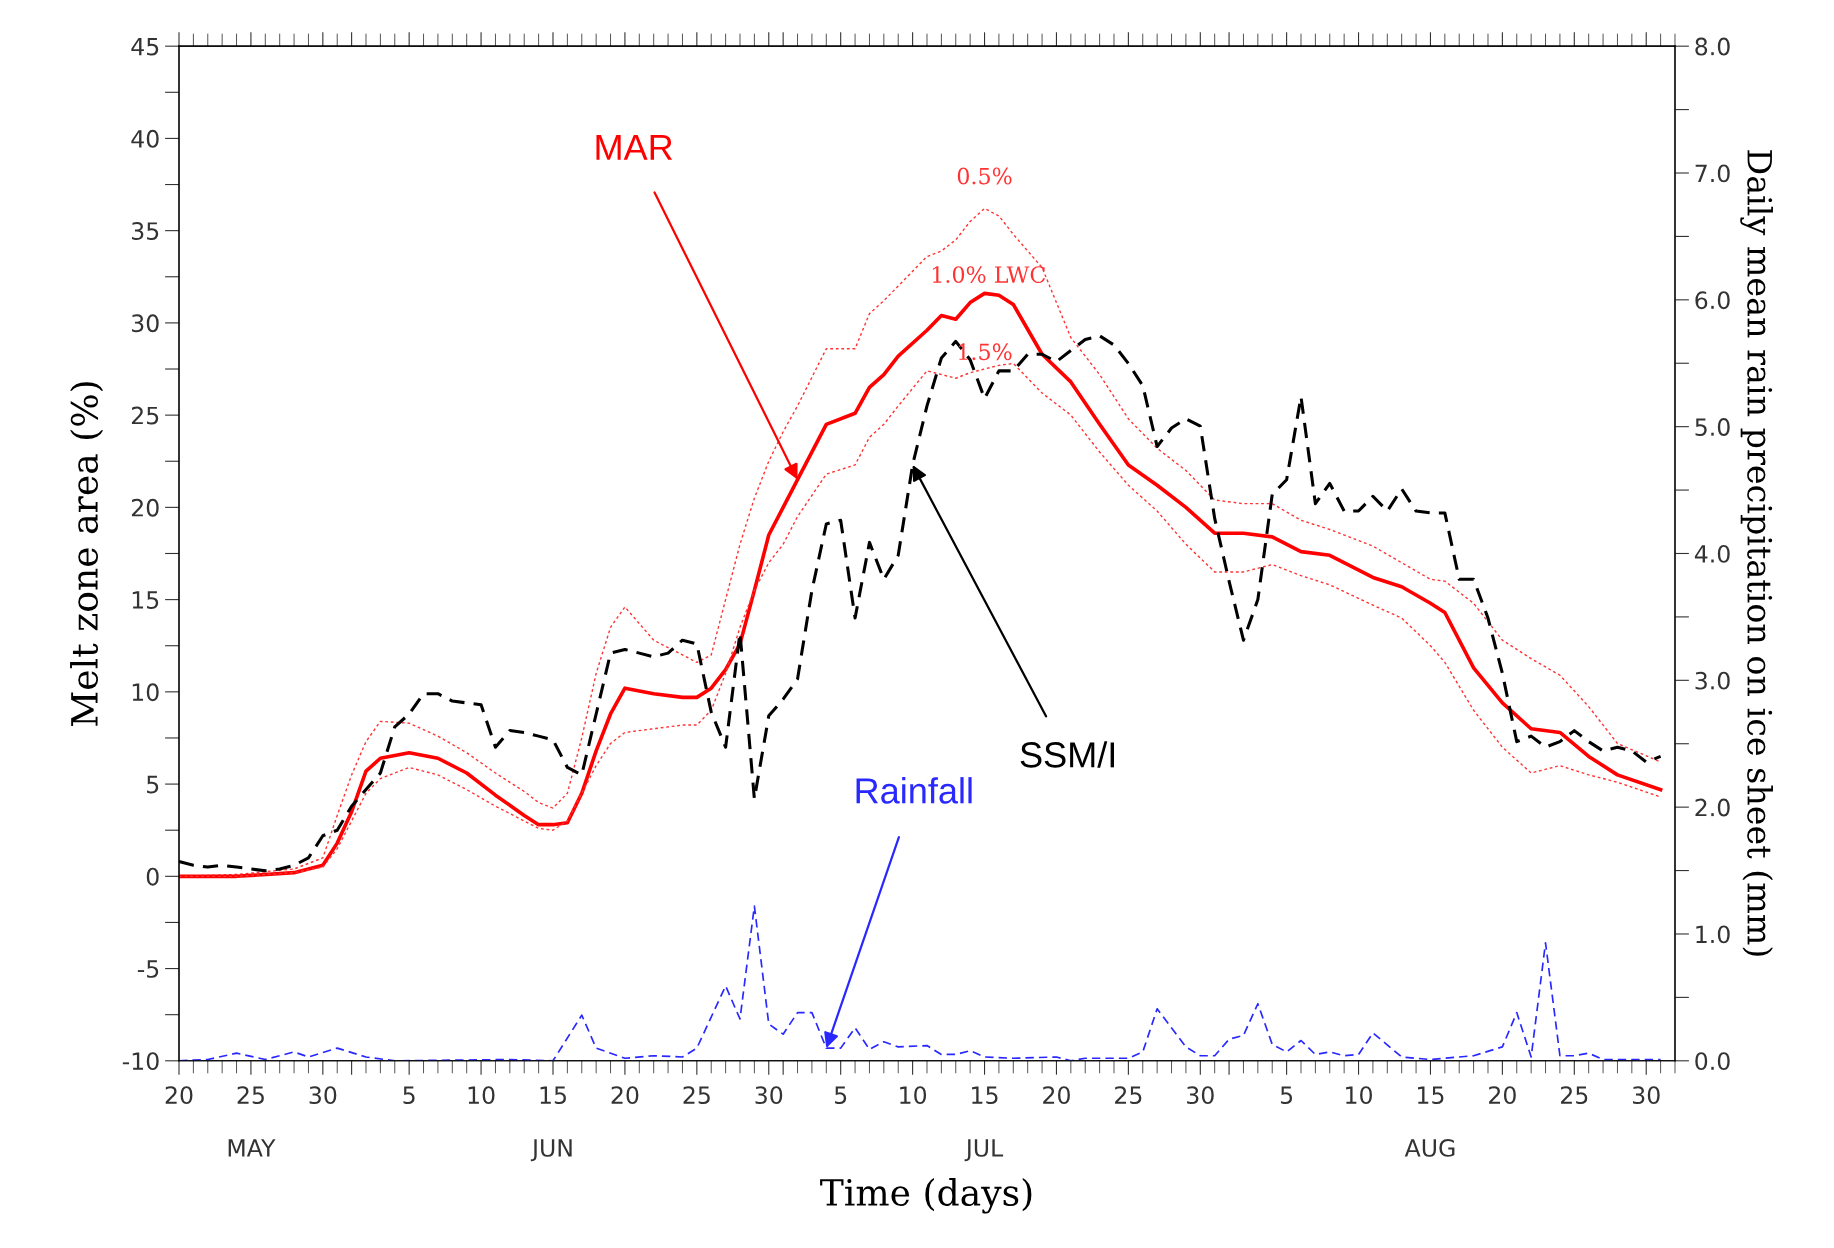  Describe the element at coordinates (87, 554) in the screenshot. I see `y-axis-title: Melt zone area (%)` at that location.